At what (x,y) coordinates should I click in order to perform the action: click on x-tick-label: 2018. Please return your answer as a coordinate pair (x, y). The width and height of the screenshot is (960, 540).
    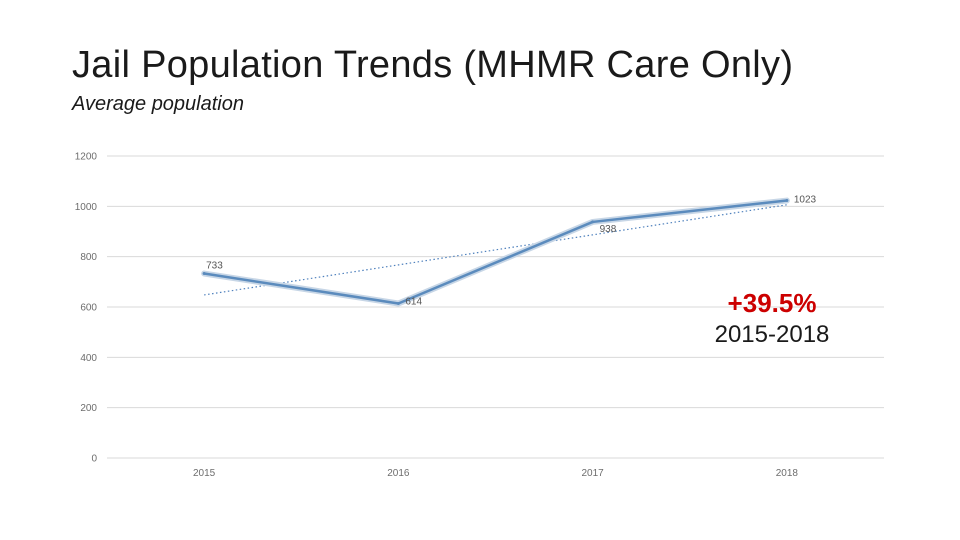
    Looking at the image, I should click on (787, 473).